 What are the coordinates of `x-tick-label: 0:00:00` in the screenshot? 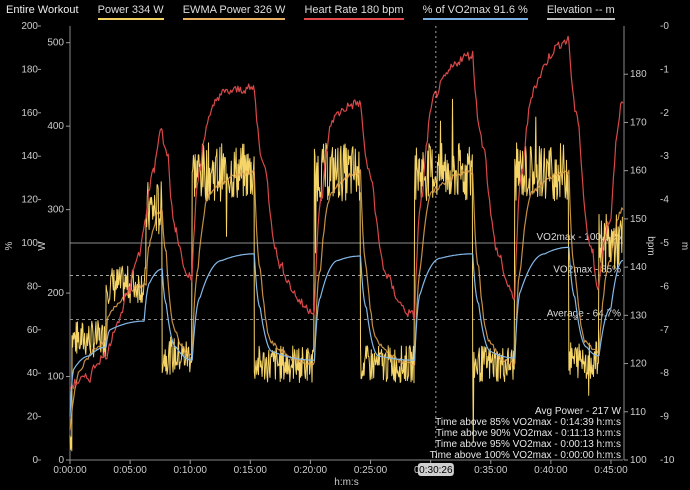 It's located at (70, 470).